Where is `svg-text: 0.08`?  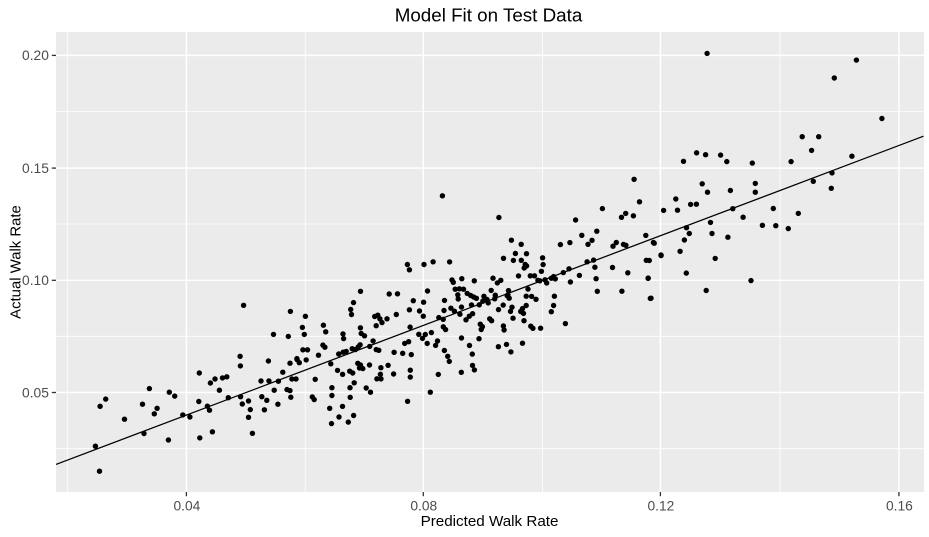
svg-text: 0.08 is located at coordinates (423, 505).